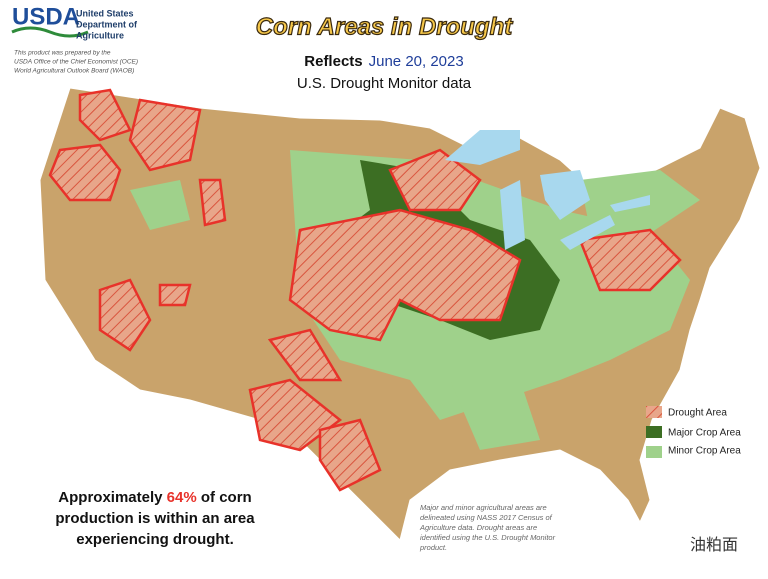 This screenshot has width=768, height=579. What do you see at coordinates (416, 61) in the screenshot?
I see `subtitle-date: June 20, 2023` at bounding box center [416, 61].